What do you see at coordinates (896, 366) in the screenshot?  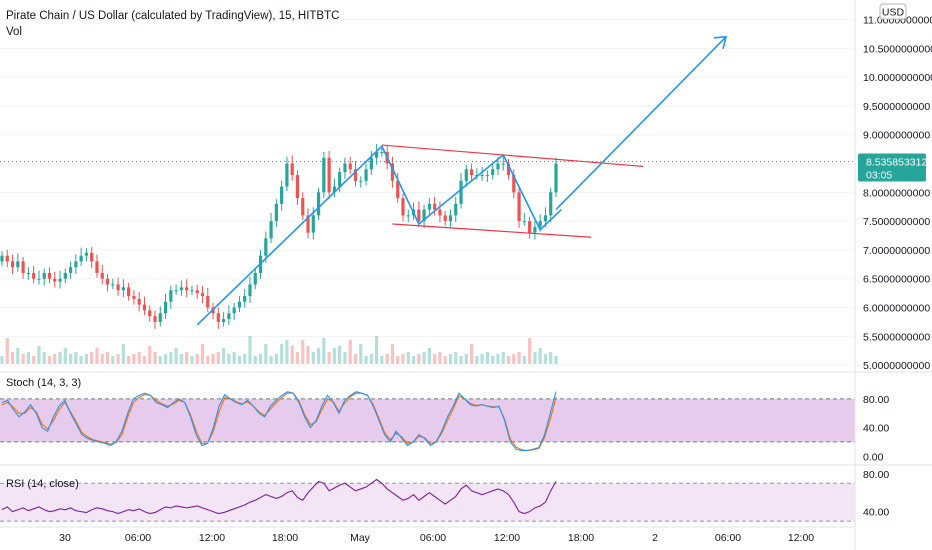 I see `price-tick-label: 5.0000000000` at bounding box center [896, 366].